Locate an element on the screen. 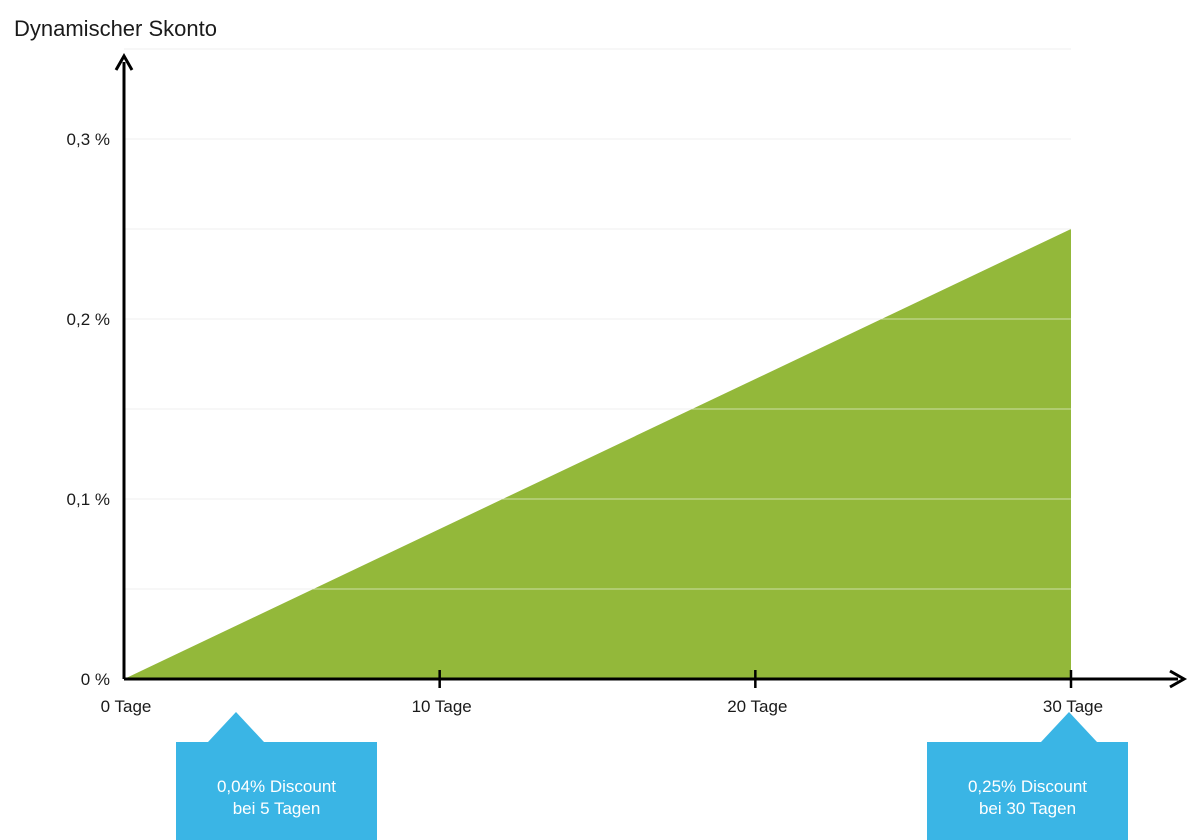 The image size is (1200, 840). callout-text: 0,04% Discount is located at coordinates (276, 786).